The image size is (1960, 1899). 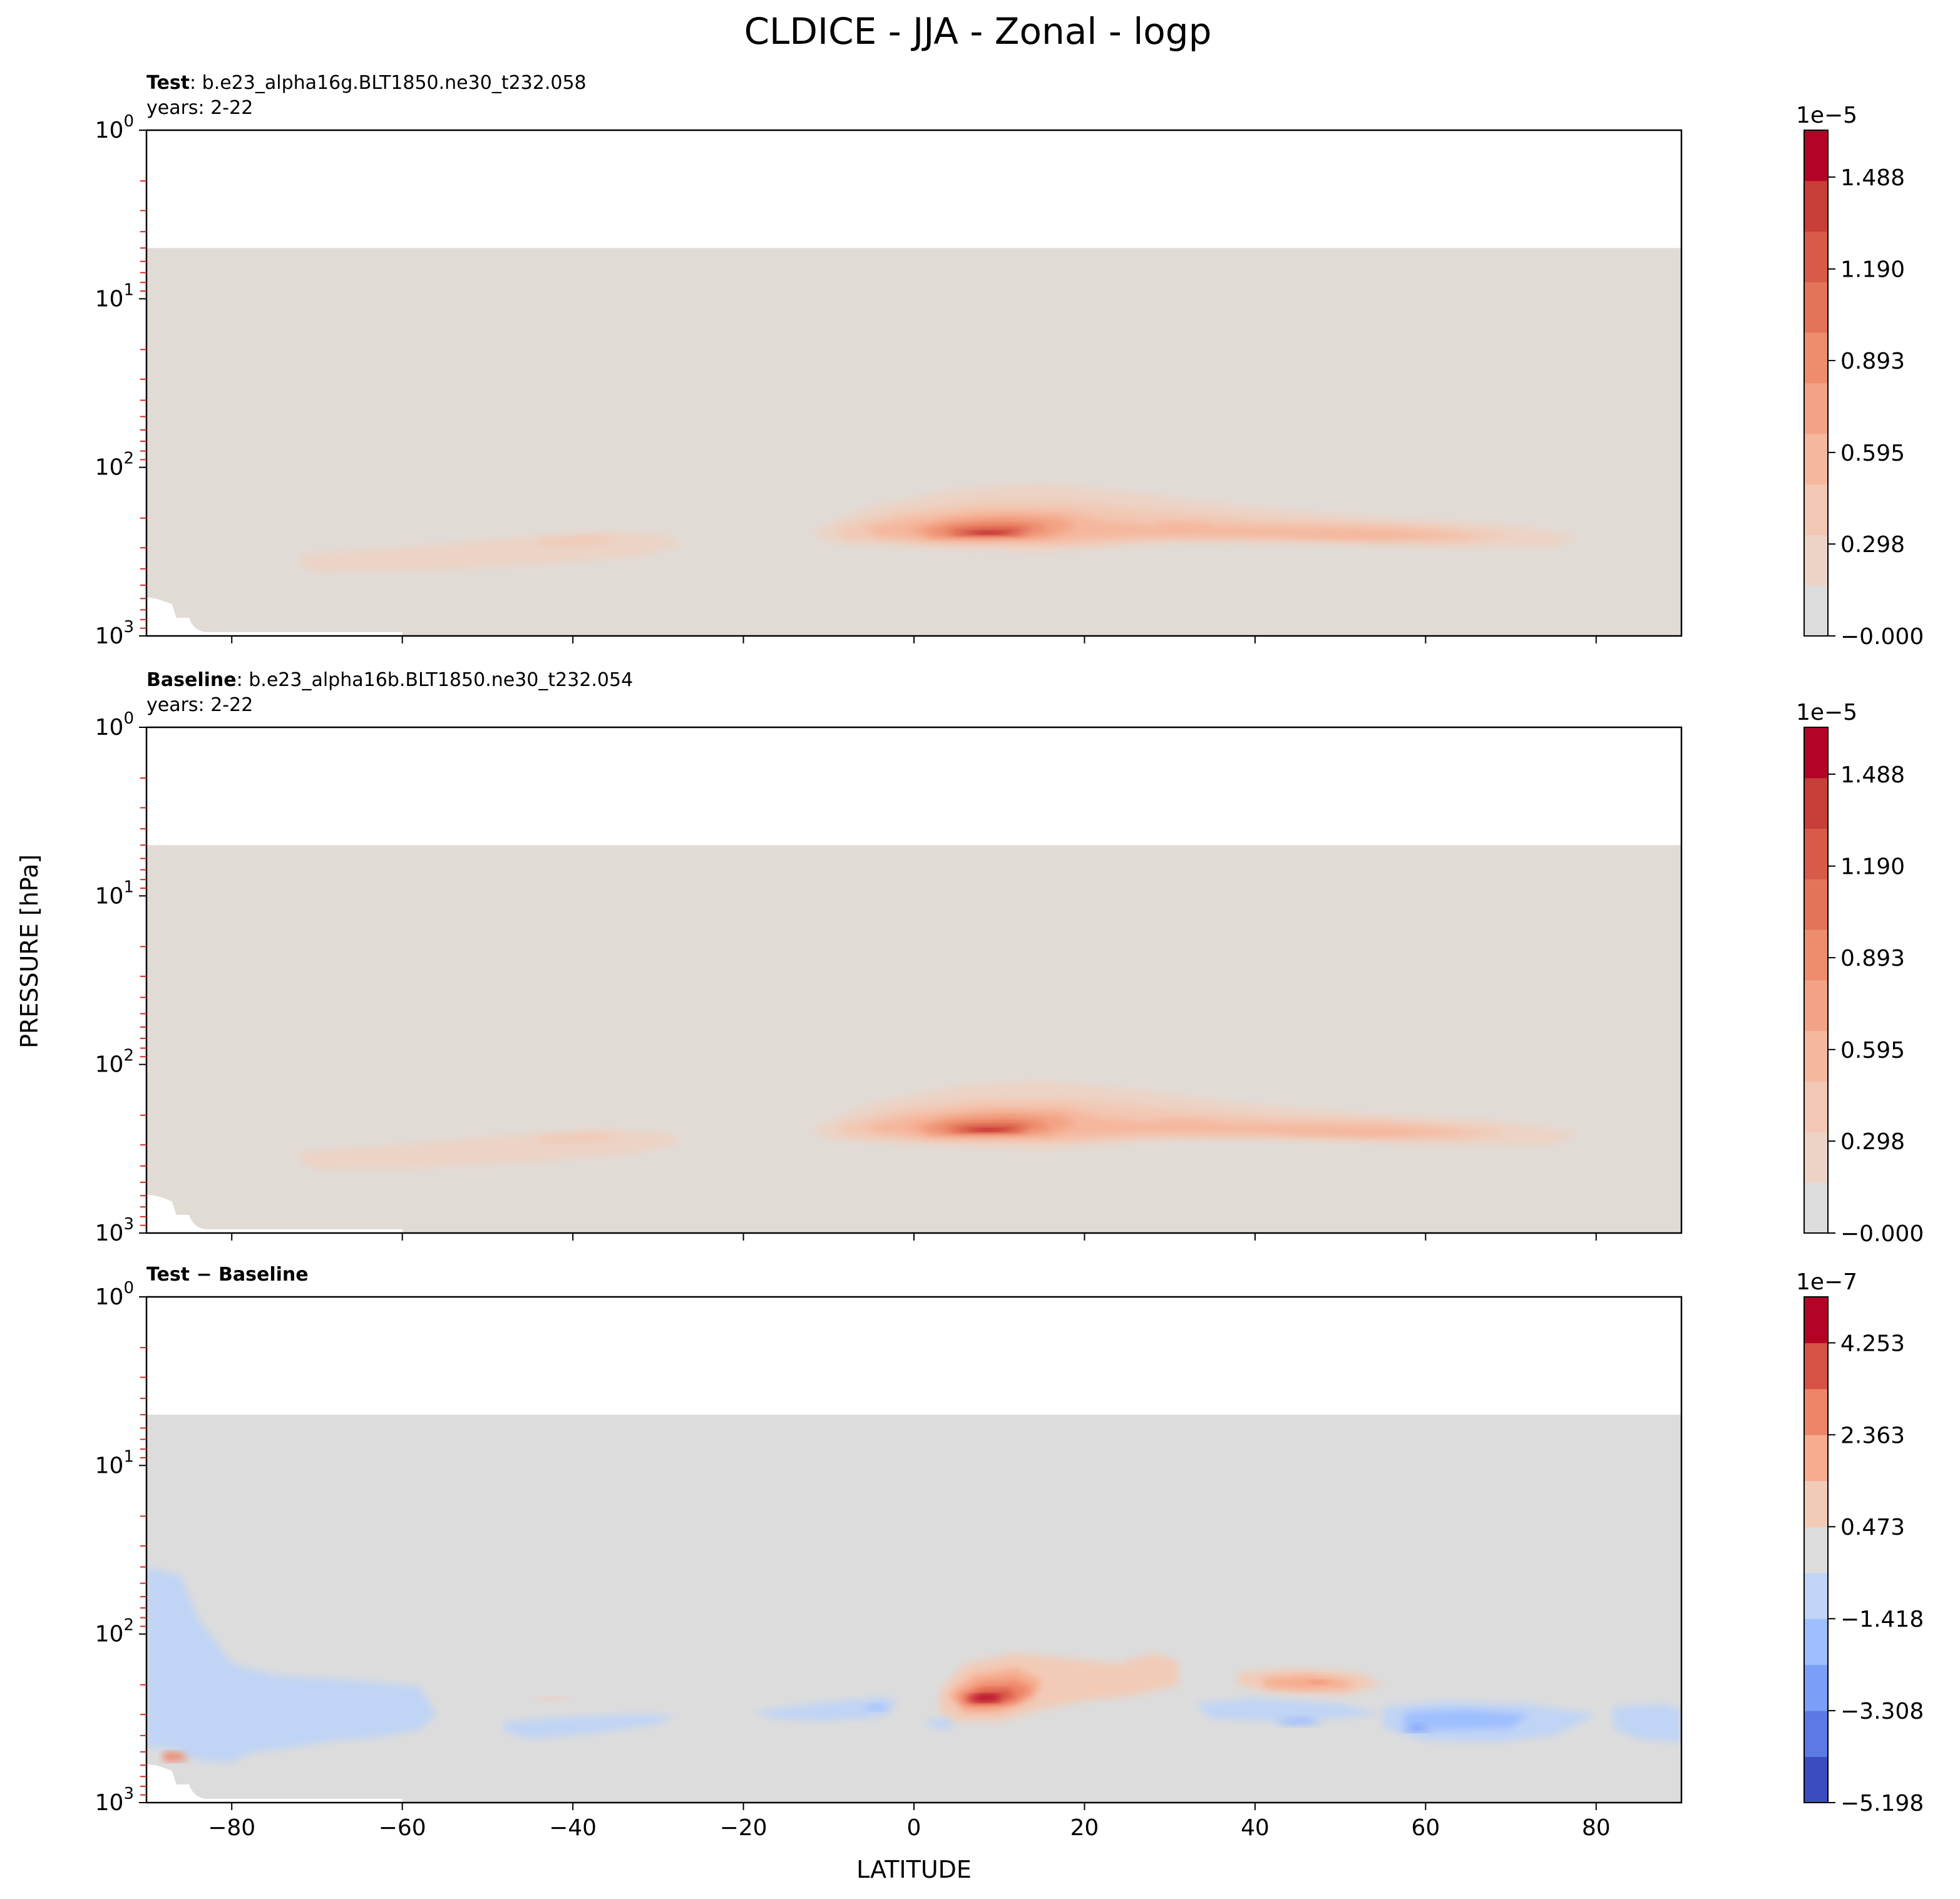 What do you see at coordinates (1882, 637) in the screenshot?
I see `colorbar-tick-label: −0.000` at bounding box center [1882, 637].